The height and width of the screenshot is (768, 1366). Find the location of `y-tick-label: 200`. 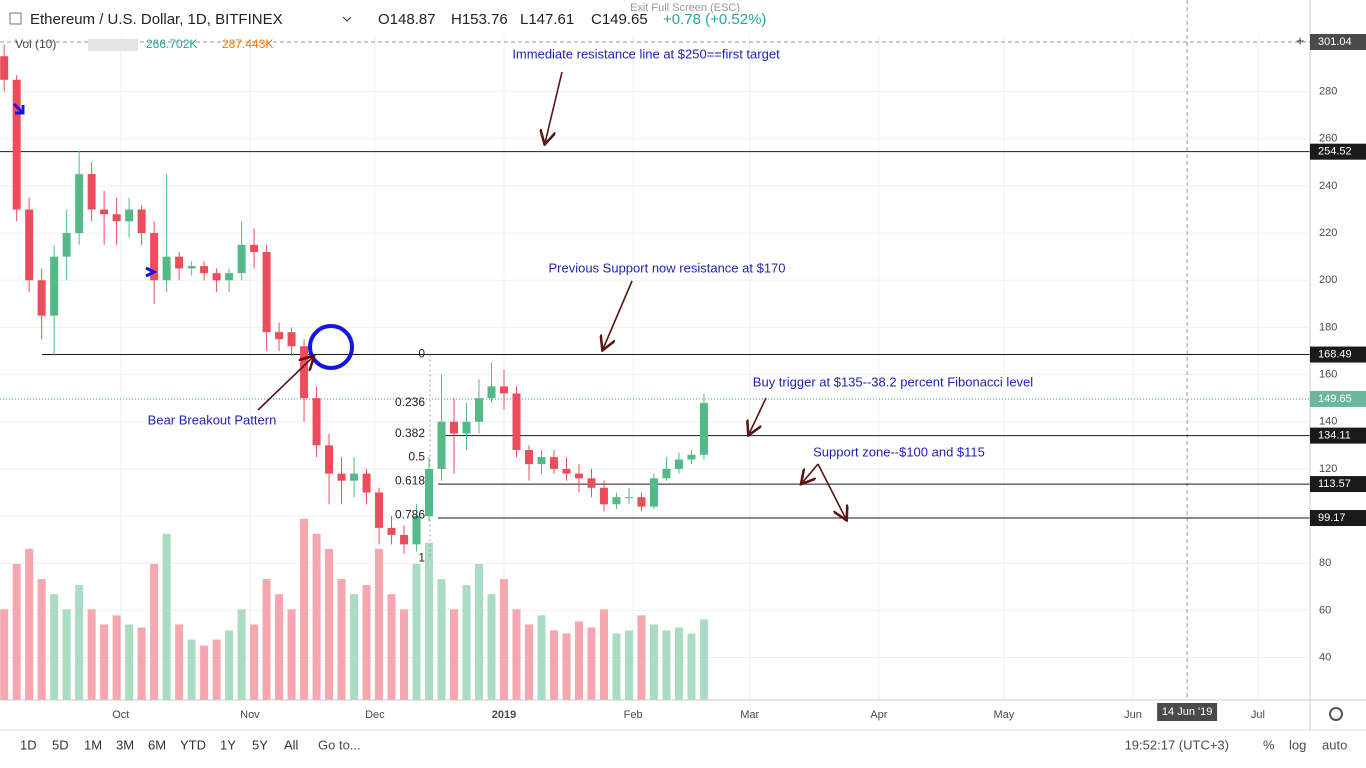

y-tick-label: 200 is located at coordinates (1328, 280).